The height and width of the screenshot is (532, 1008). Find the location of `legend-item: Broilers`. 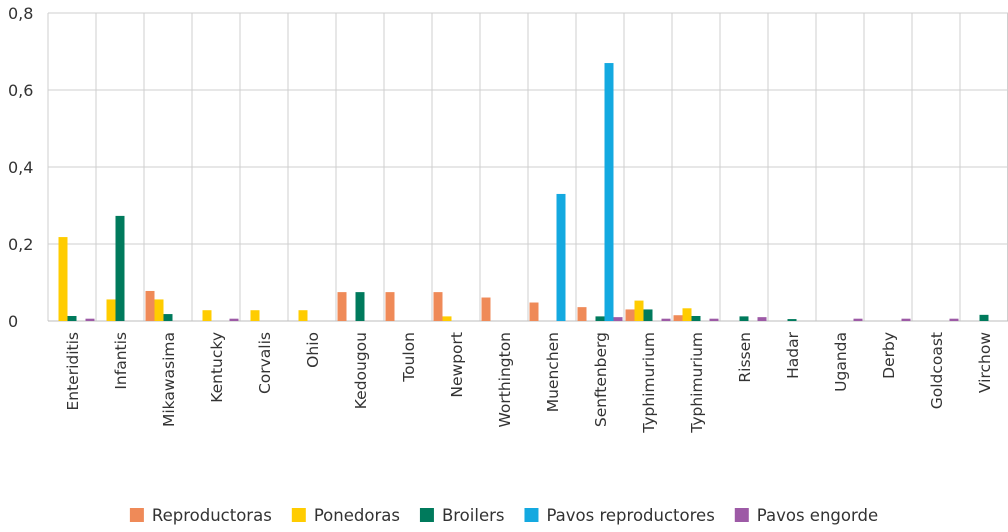

legend-item: Broilers is located at coordinates (462, 515).